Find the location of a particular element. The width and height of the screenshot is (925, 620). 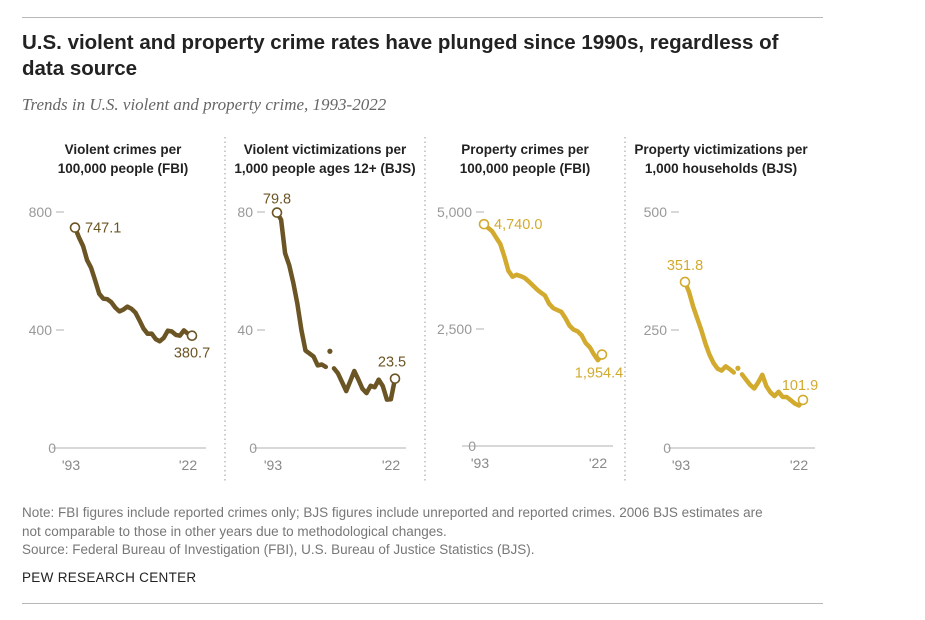

bottom-rule is located at coordinates (422, 603).